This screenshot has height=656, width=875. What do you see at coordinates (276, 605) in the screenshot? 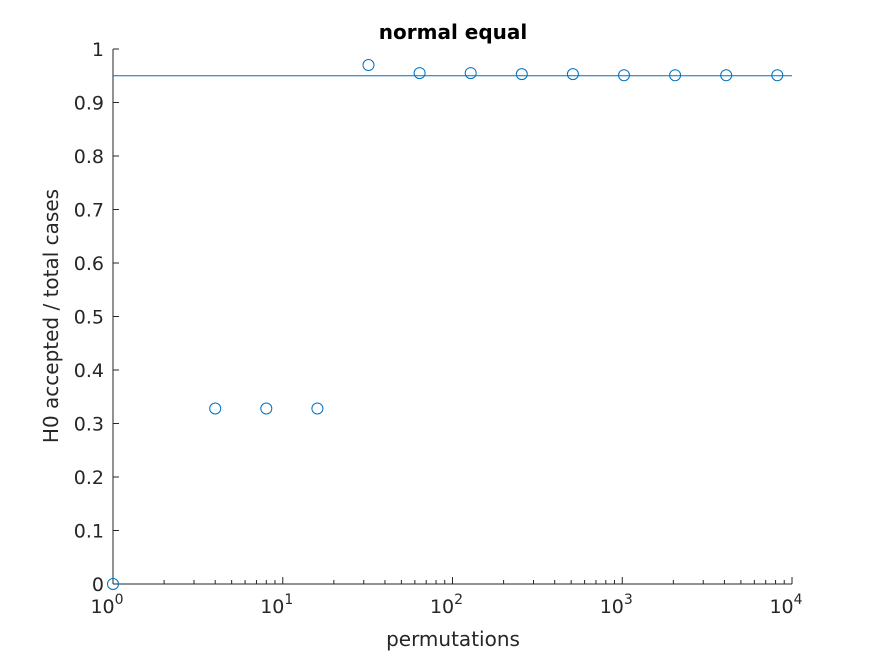
I see `x-tick-label: 10¹` at bounding box center [276, 605].